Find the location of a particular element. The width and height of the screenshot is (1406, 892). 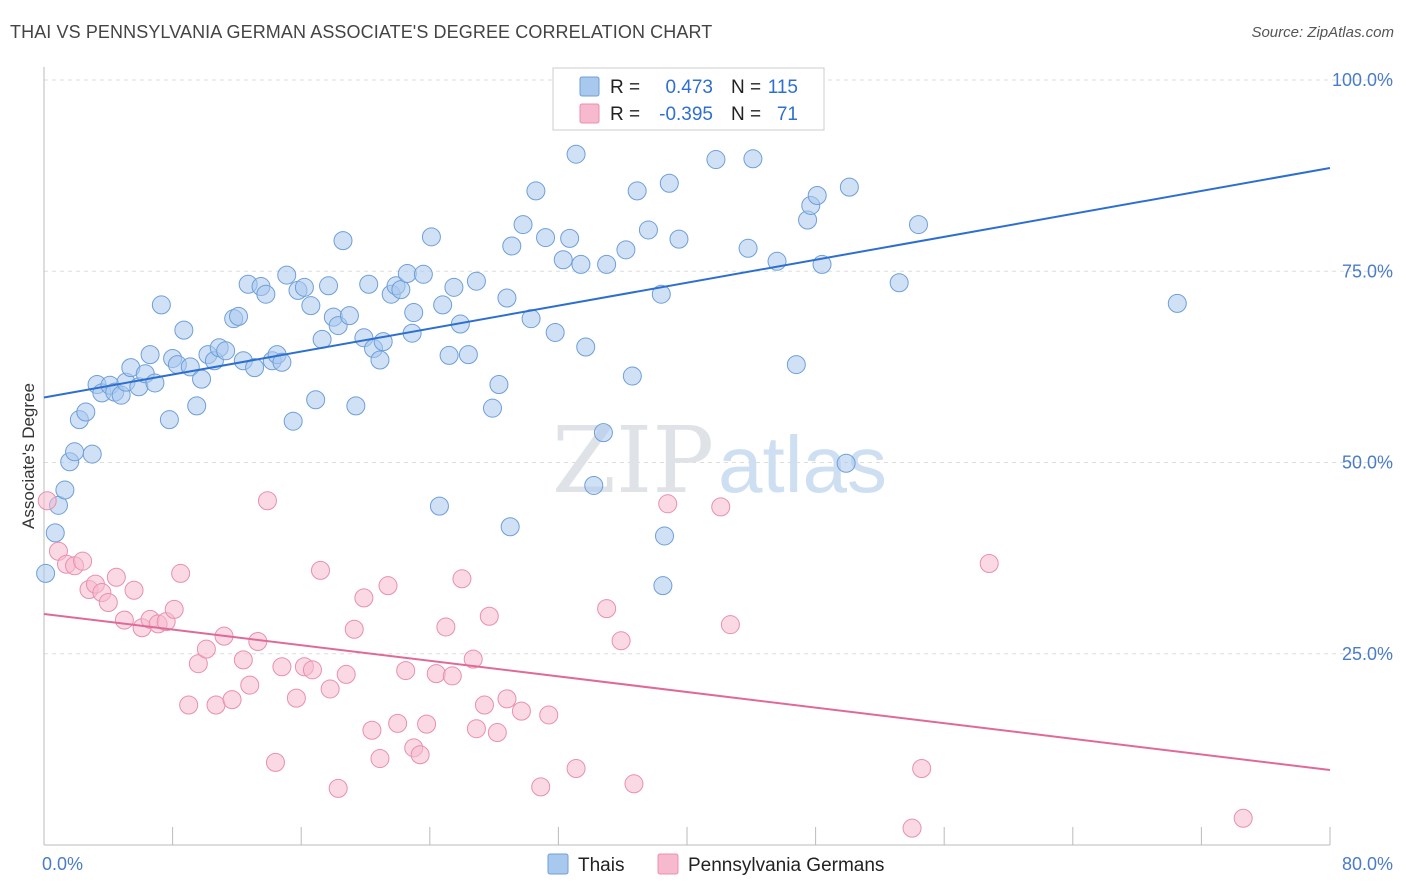

legend-r-value-pennsylvania-germans: -0.395 is located at coordinates (686, 114).